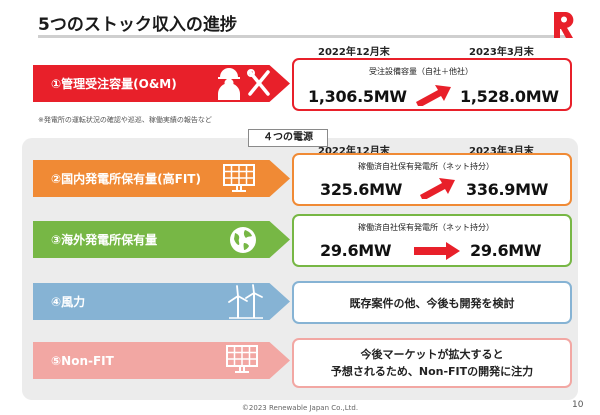 Image resolution: width=600 pixels, height=415 pixels. I want to click on row-wind-text: 既存案件の他、今後も開発を検討, so click(432, 303).